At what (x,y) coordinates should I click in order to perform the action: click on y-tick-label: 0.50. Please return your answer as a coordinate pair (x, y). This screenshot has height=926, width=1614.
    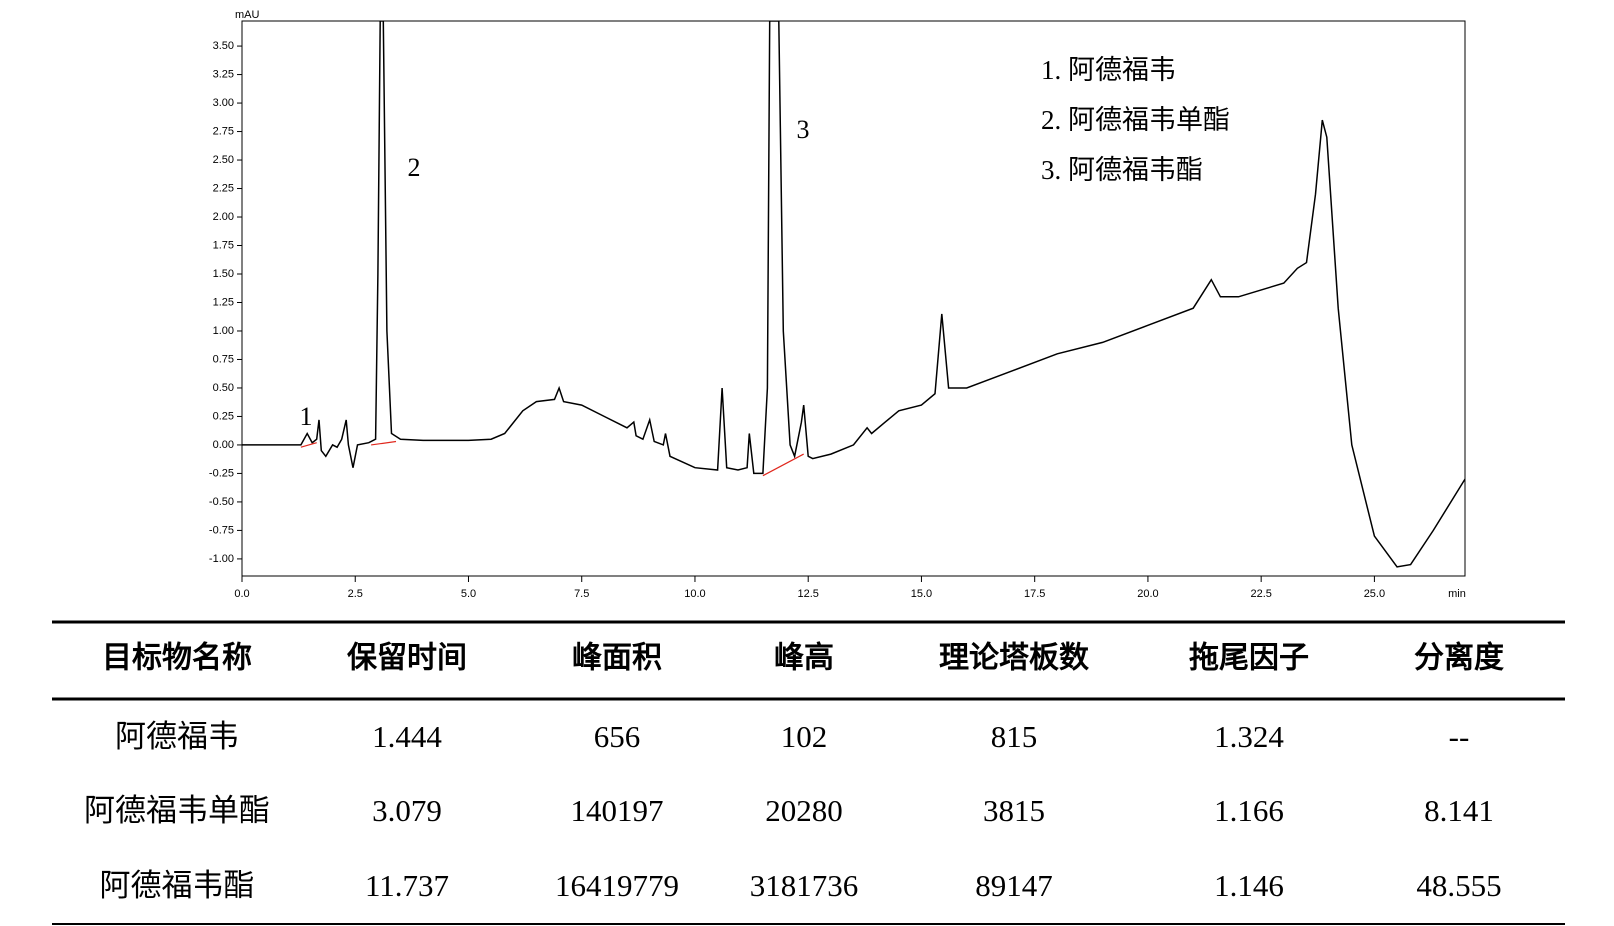
    Looking at the image, I should click on (223, 388).